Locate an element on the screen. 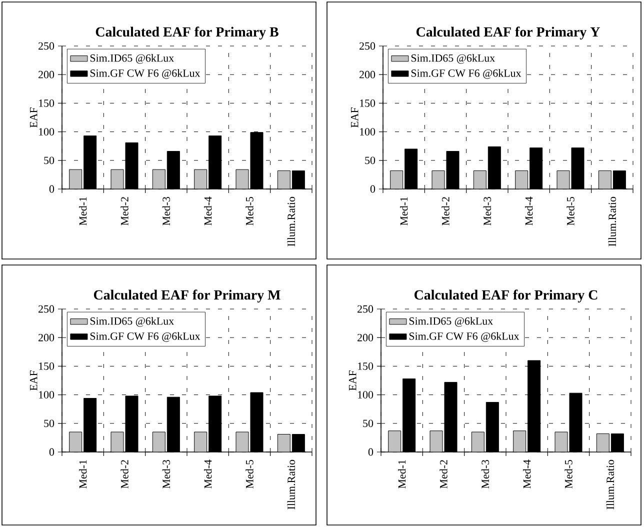 The height and width of the screenshot is (527, 644). chart-title: Calculated EAF for Primary Y is located at coordinates (508, 33).